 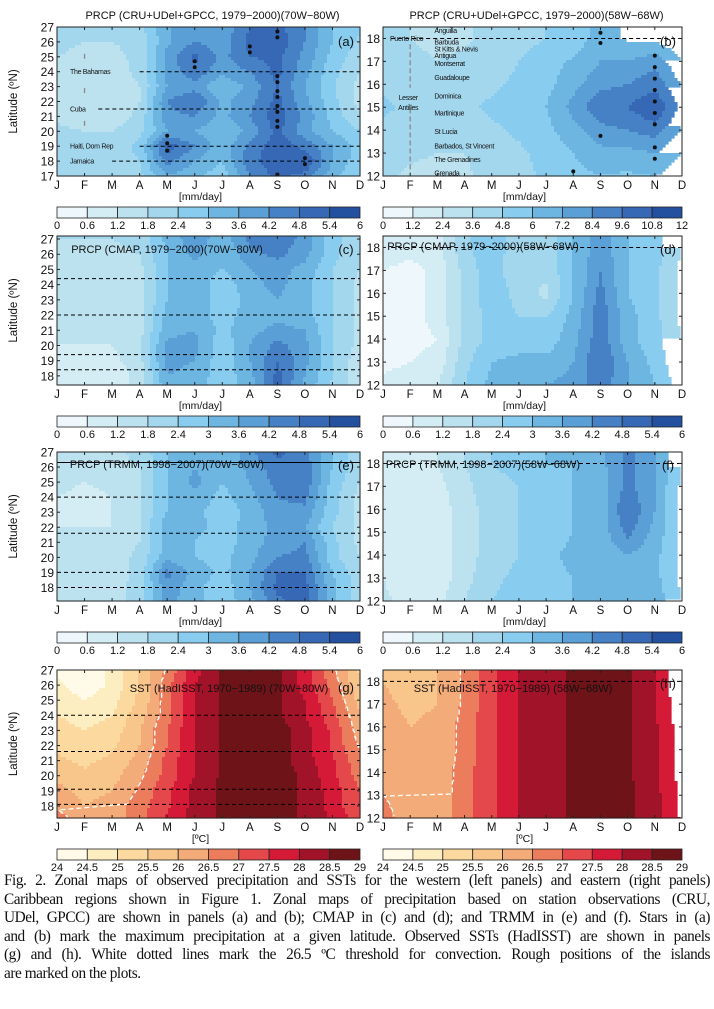 What do you see at coordinates (84, 186) in the screenshot?
I see `x-tick-label: F` at bounding box center [84, 186].